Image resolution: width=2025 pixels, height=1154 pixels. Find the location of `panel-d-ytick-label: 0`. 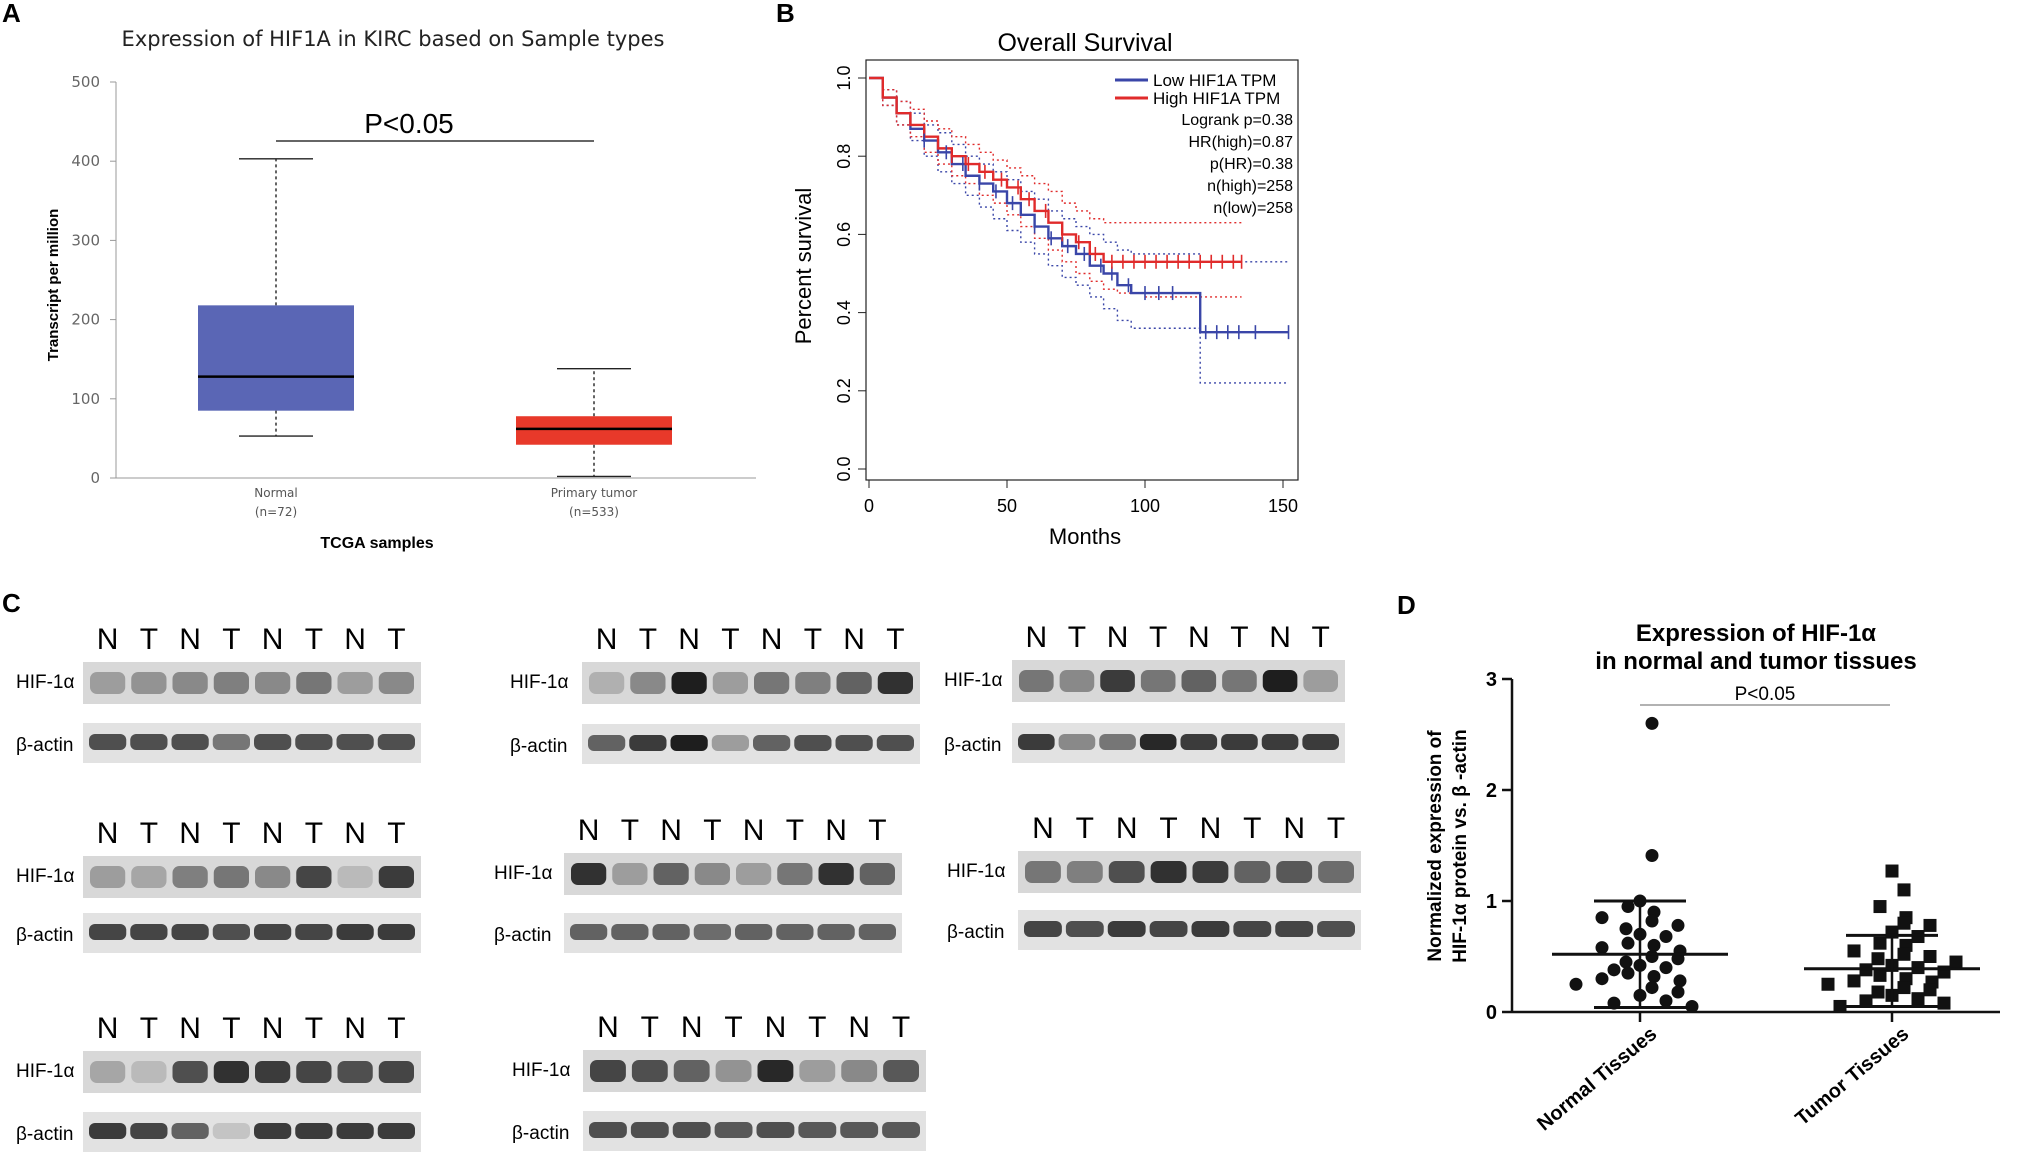

panel-d-ytick-label: 0 is located at coordinates (1491, 1013).